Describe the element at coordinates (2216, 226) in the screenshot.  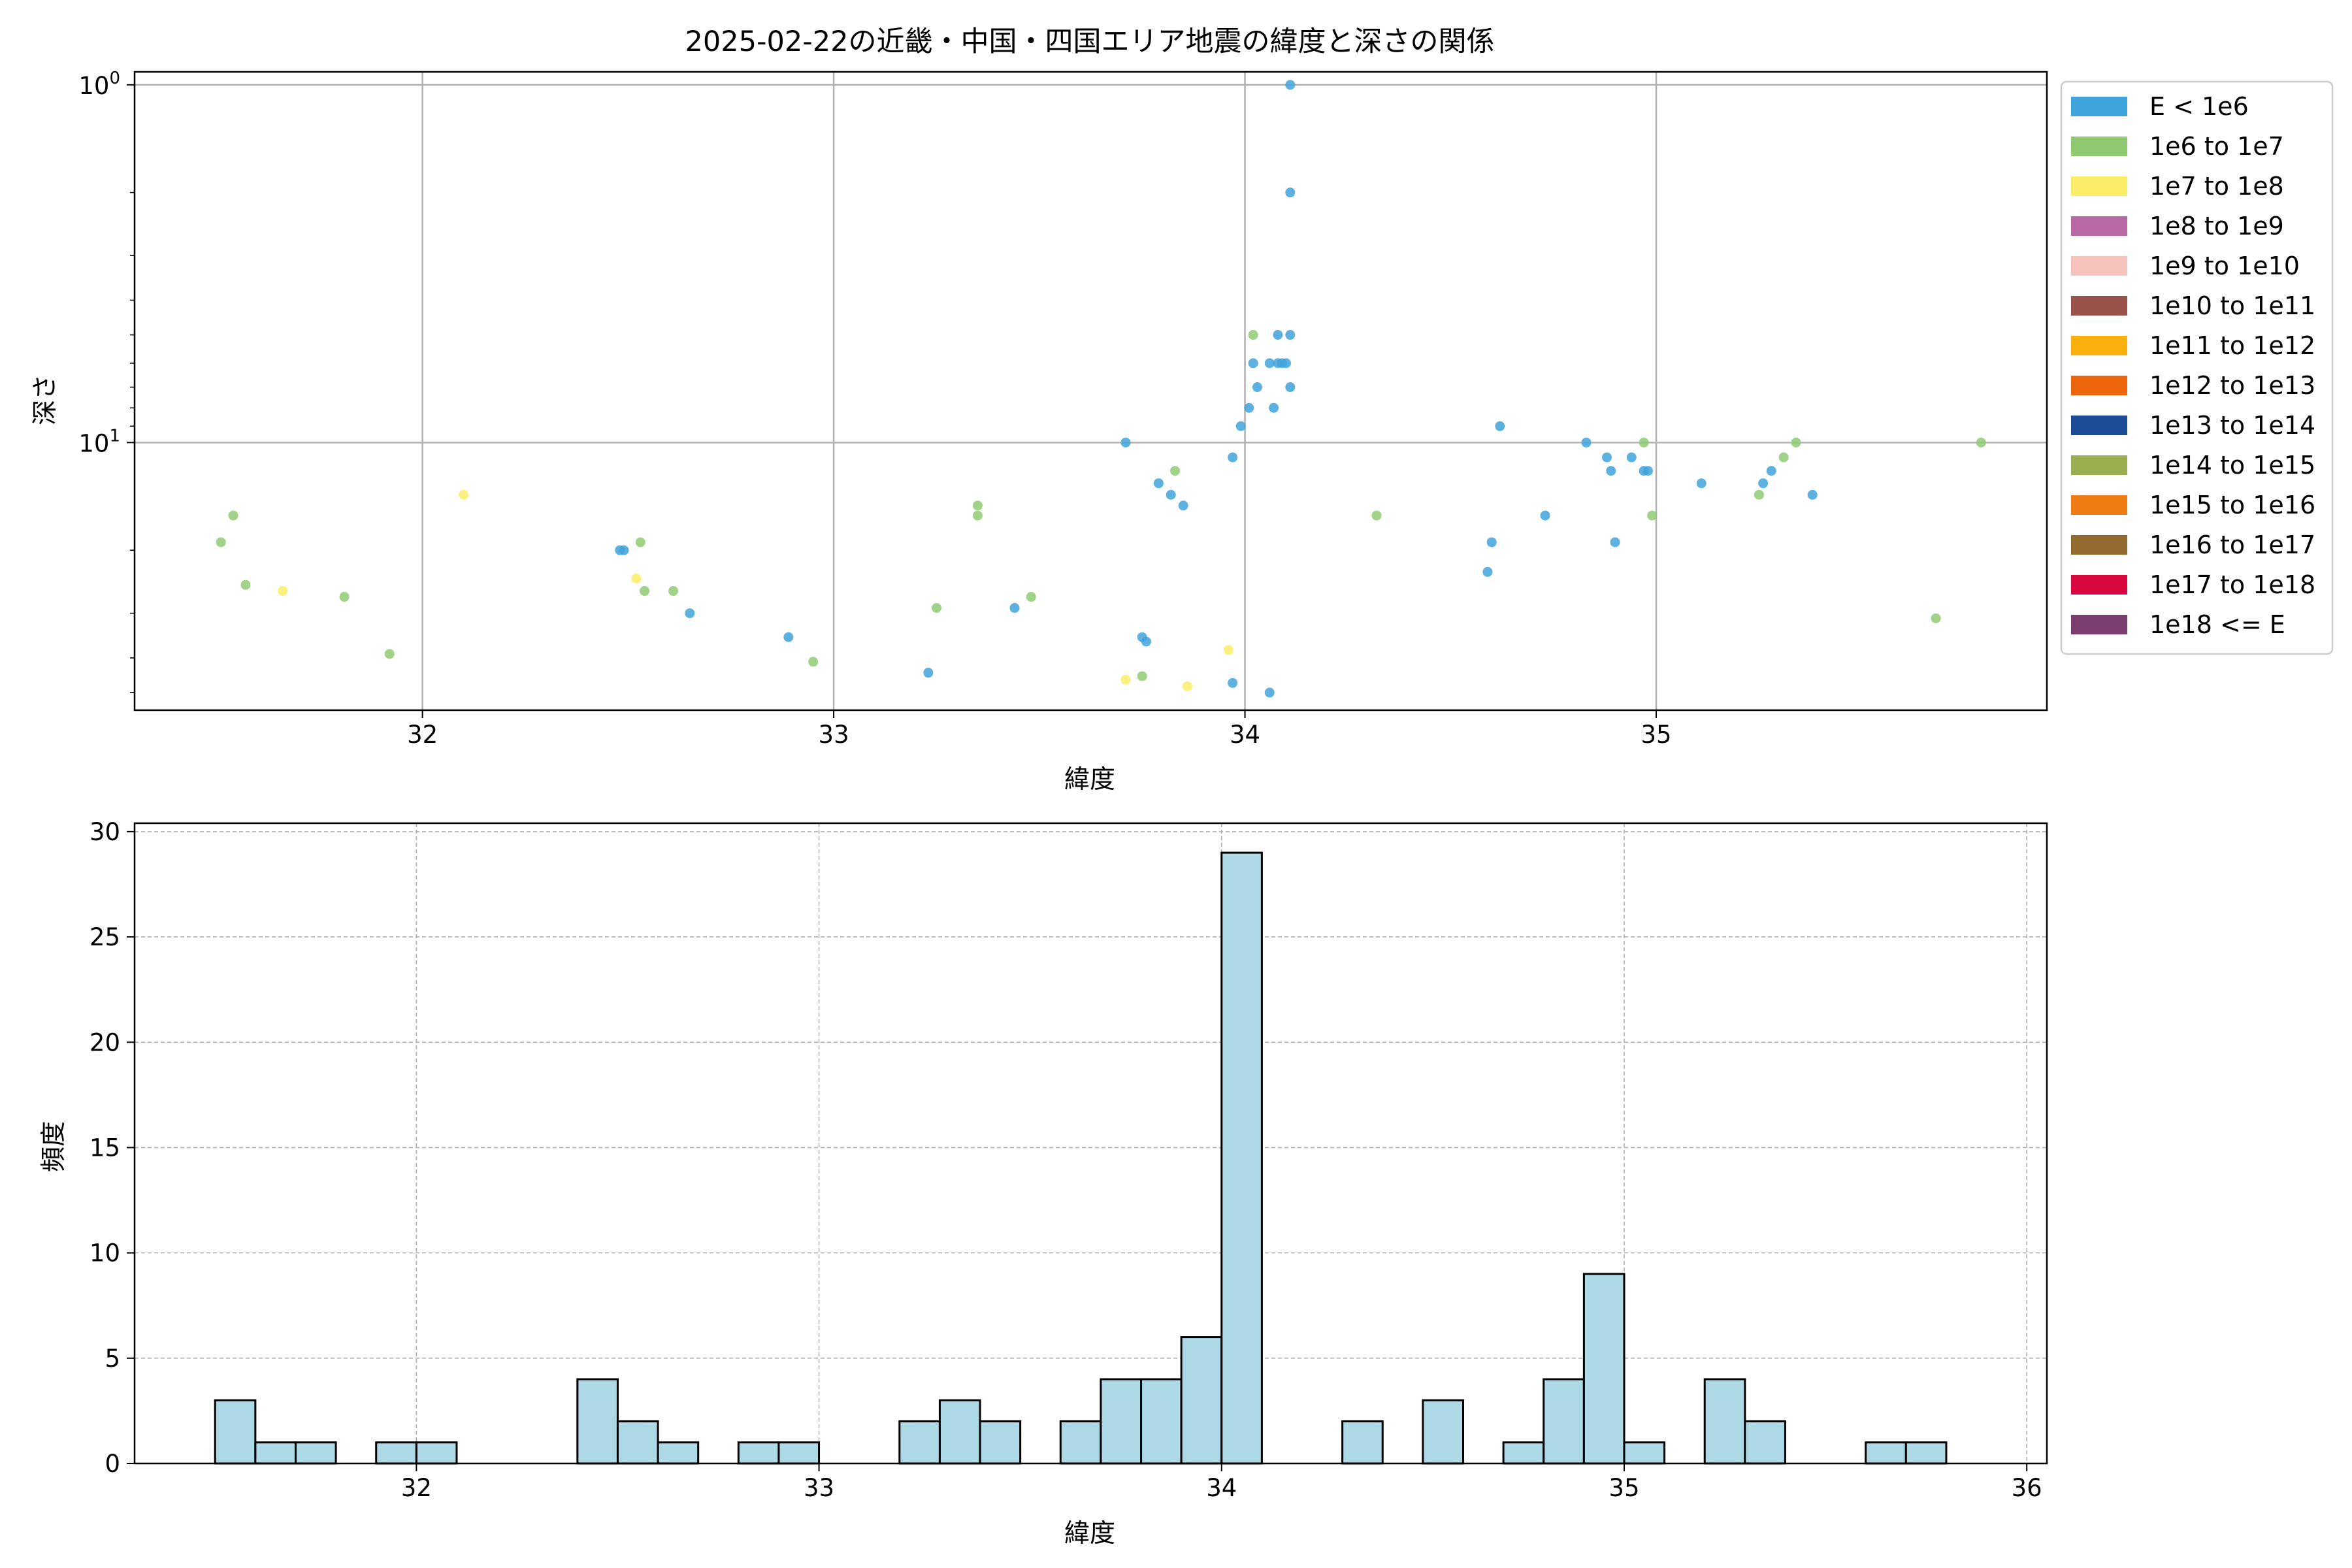
I see `legend-label: 1e8 to 1e9` at that location.